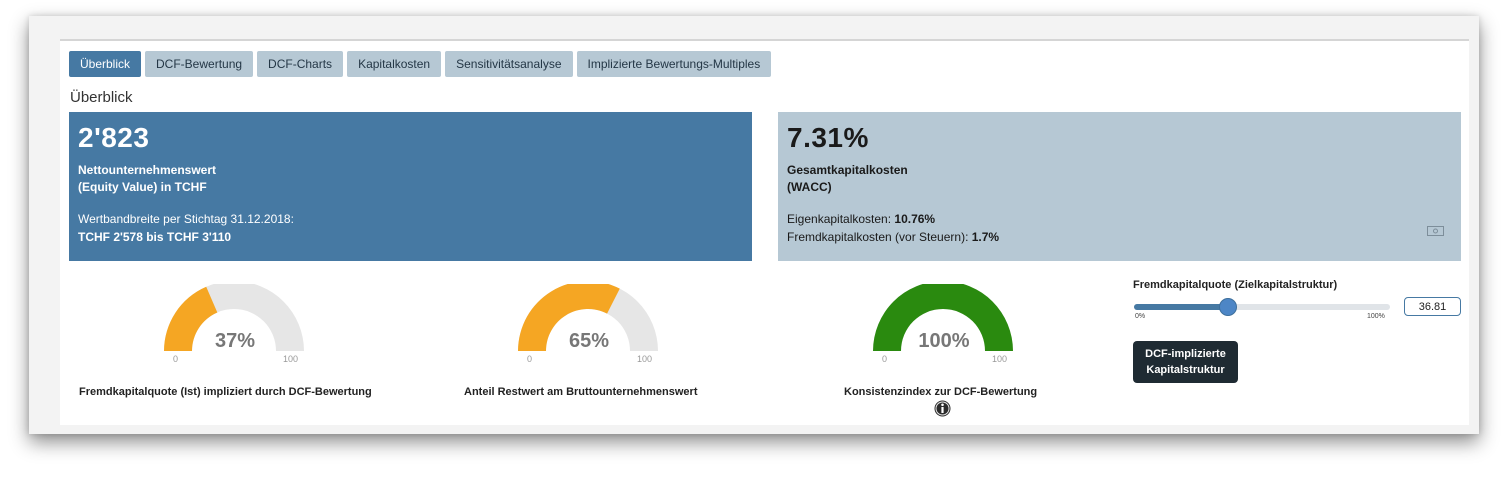 Image resolution: width=1509 pixels, height=477 pixels. I want to click on slider-fill, so click(1181, 307).